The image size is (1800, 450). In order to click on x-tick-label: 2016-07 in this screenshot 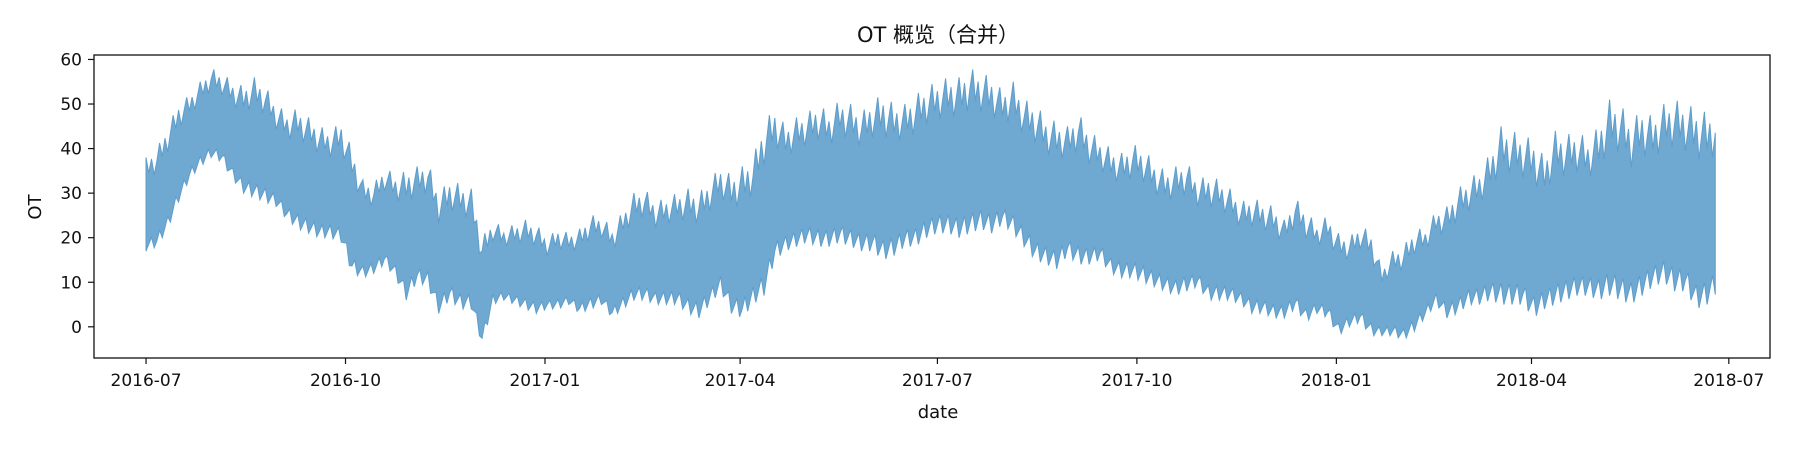, I will do `click(146, 381)`.